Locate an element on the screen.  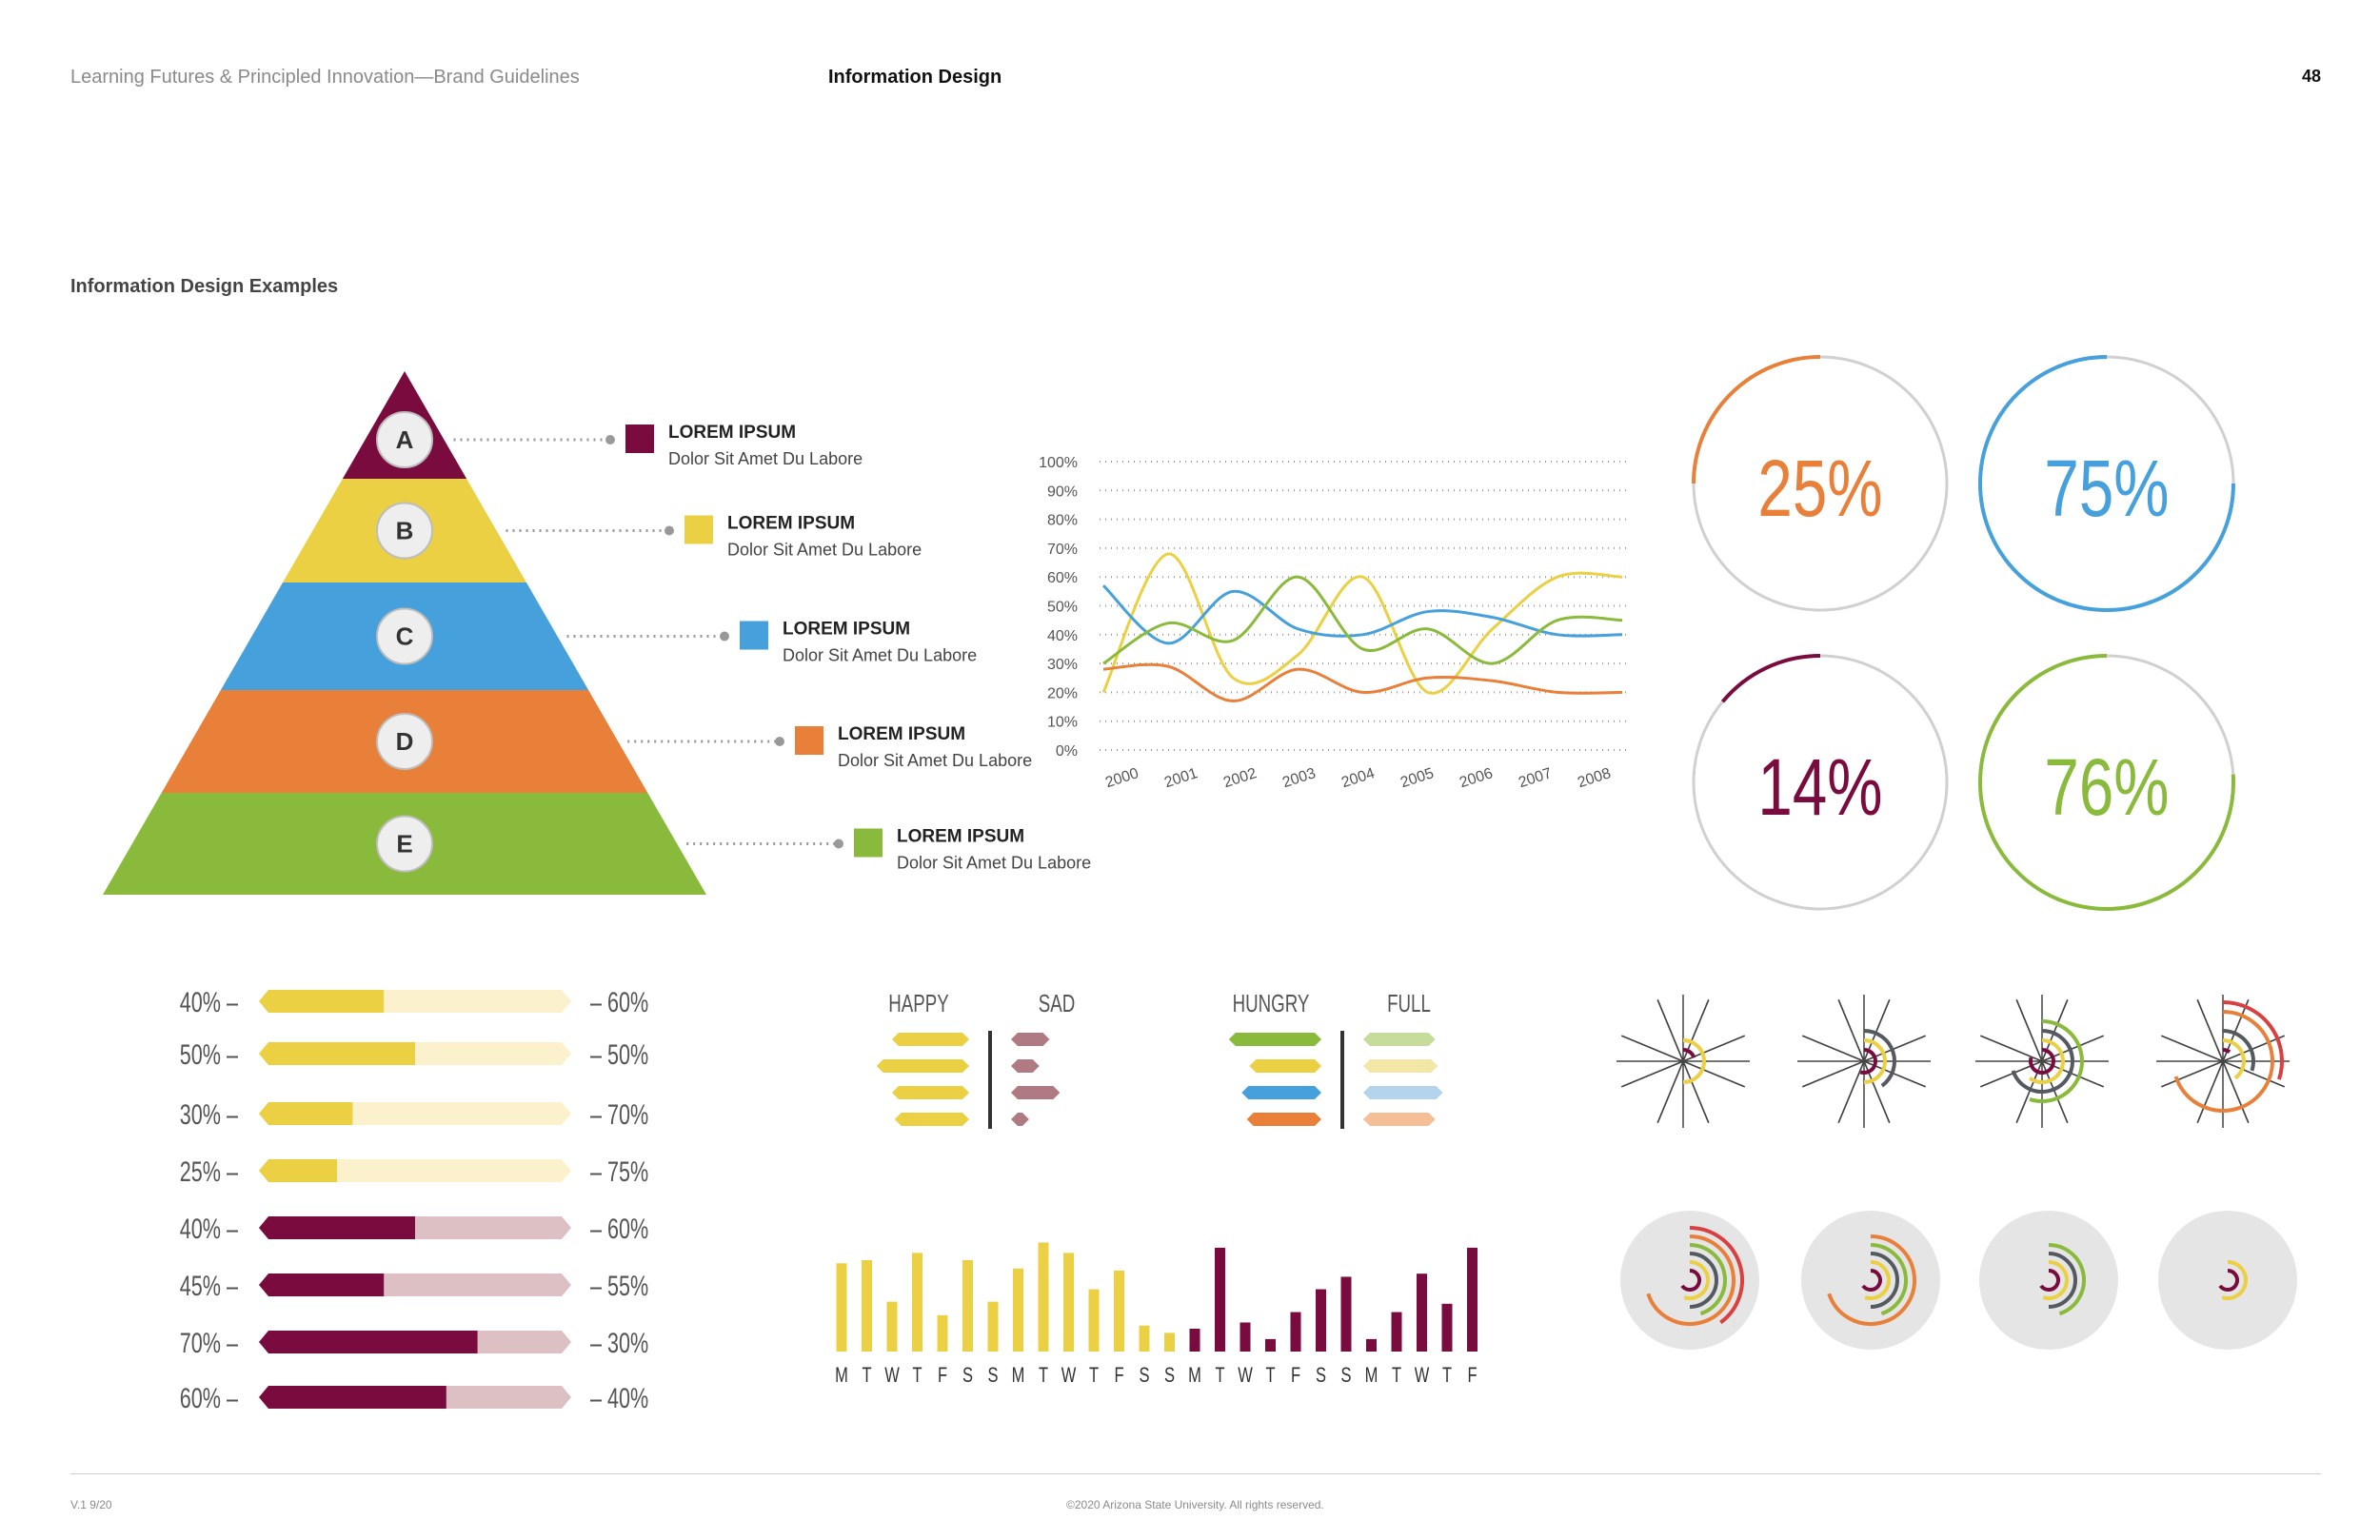
level-letter: C is located at coordinates (405, 636).